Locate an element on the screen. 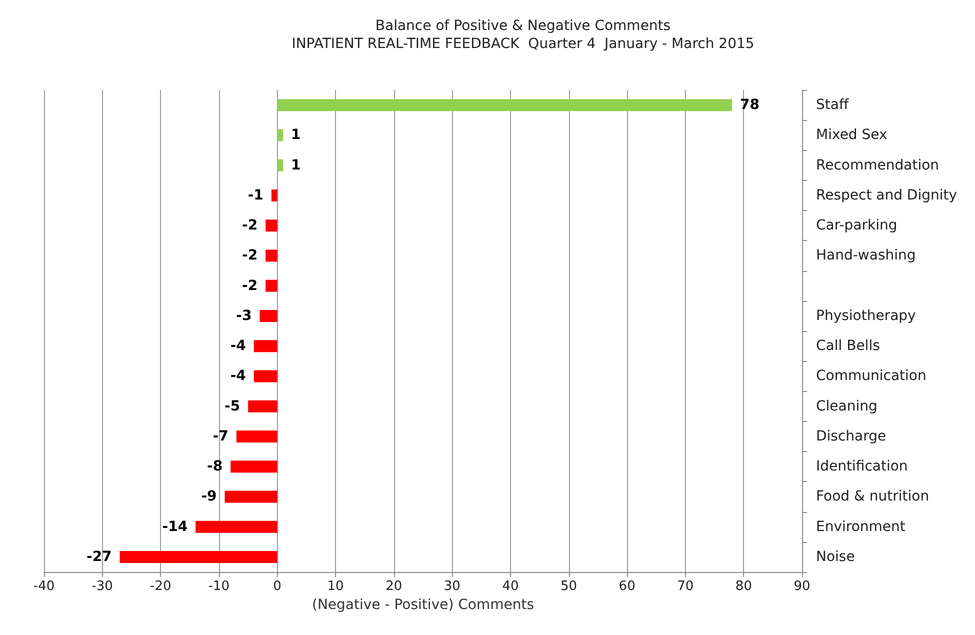 This screenshot has width=975, height=635. data-label: -9 is located at coordinates (209, 496).